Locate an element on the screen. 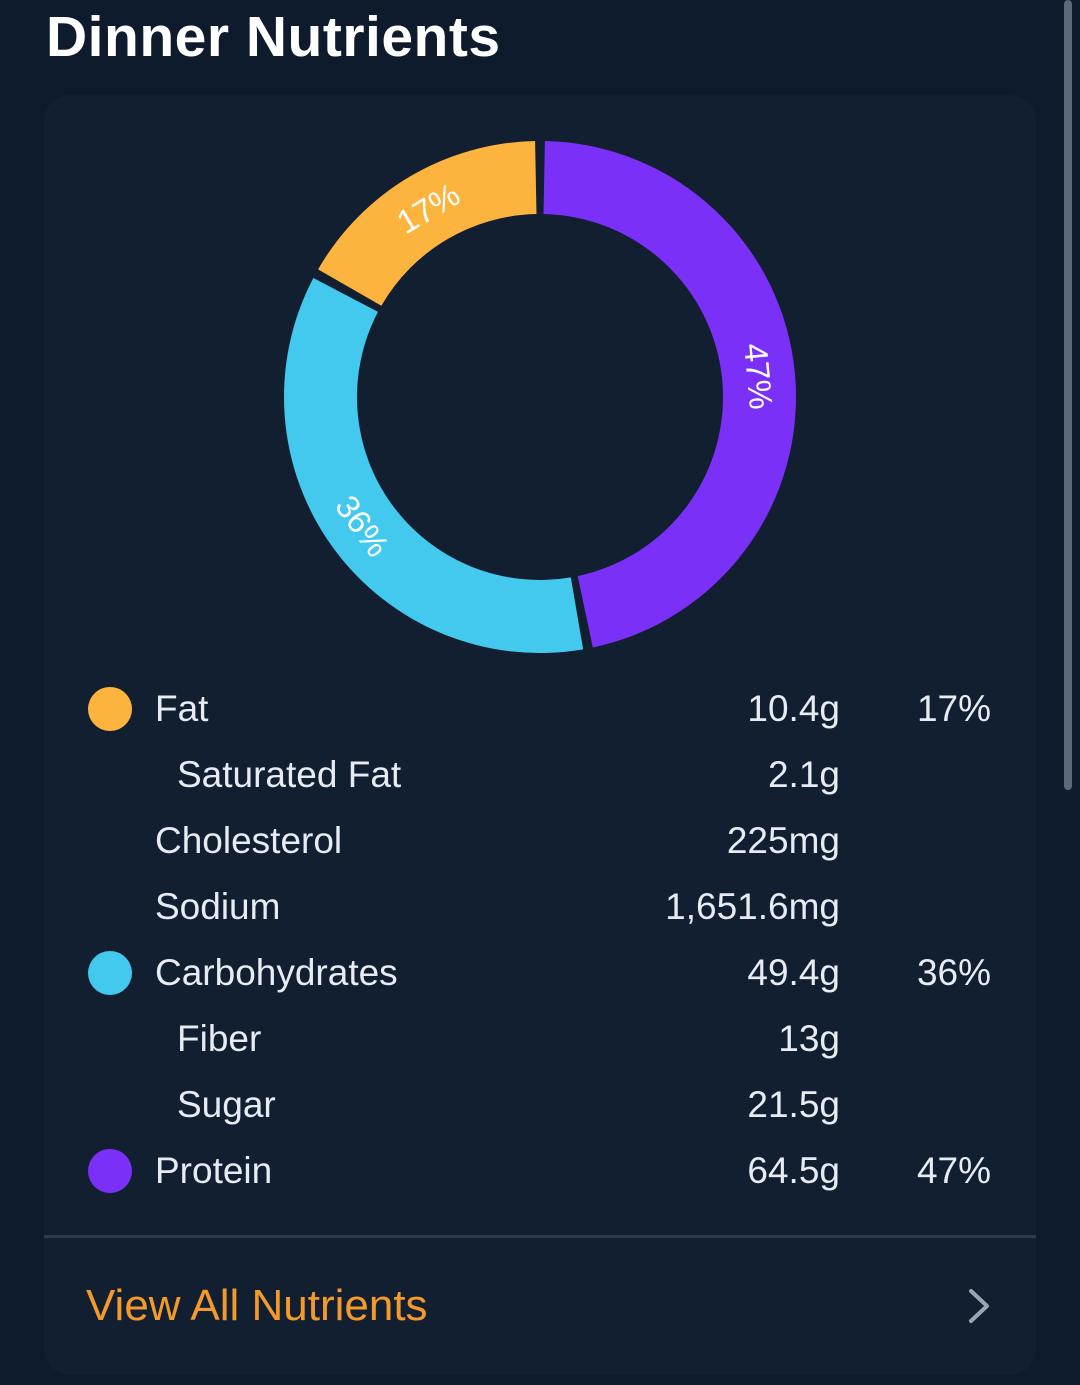 The image size is (1080, 1385). donut-slice-label: 47% is located at coordinates (758, 376).